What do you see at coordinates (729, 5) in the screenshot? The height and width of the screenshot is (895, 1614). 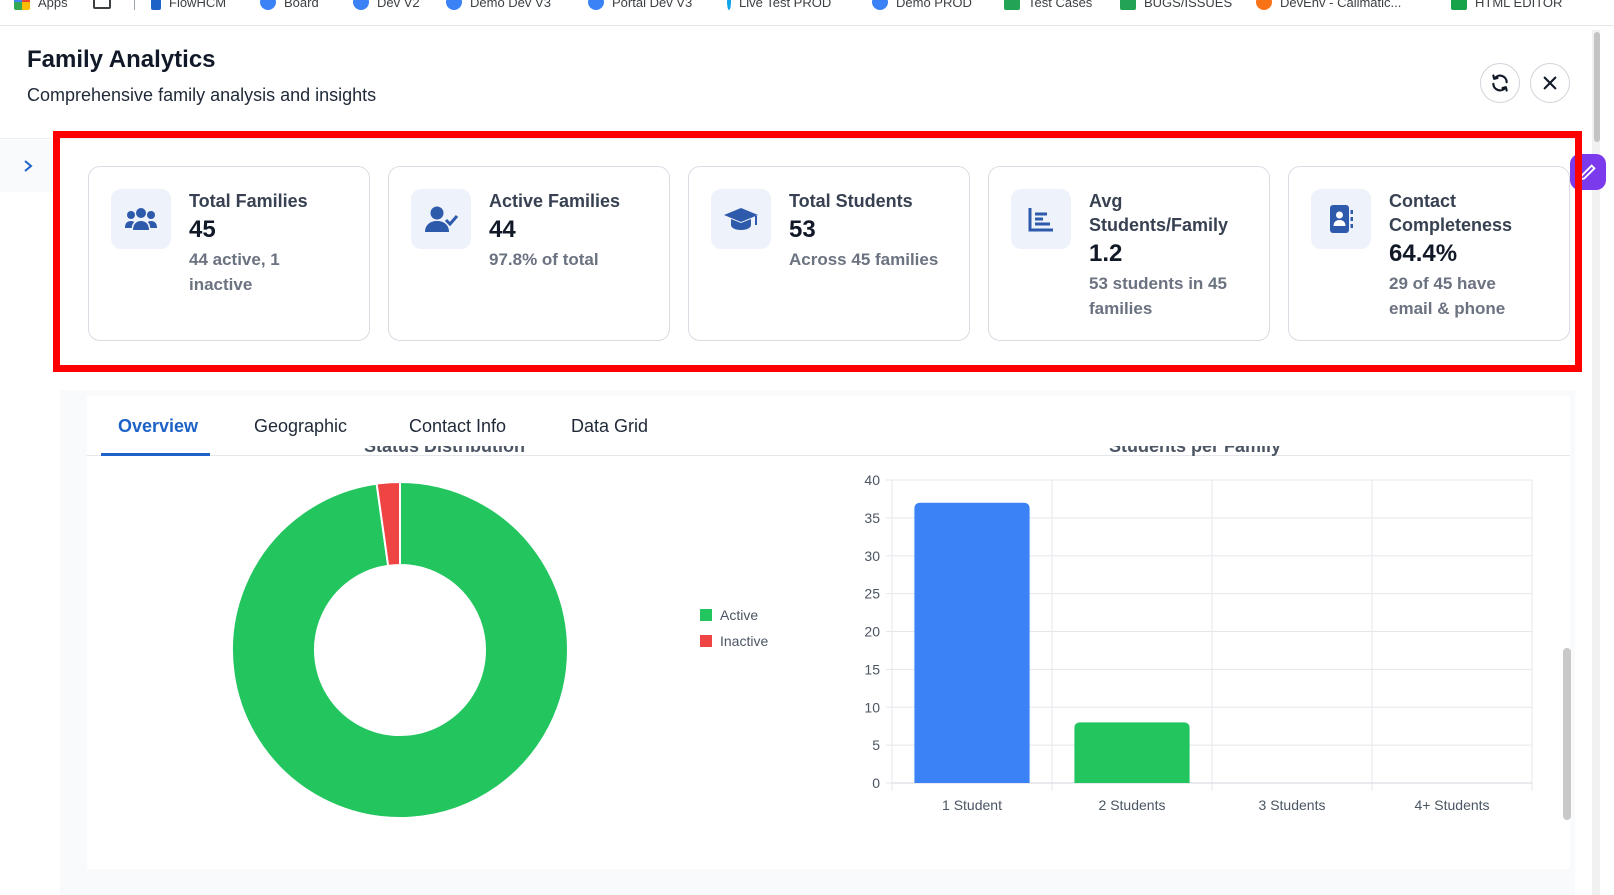 I see `feather-icon` at bounding box center [729, 5].